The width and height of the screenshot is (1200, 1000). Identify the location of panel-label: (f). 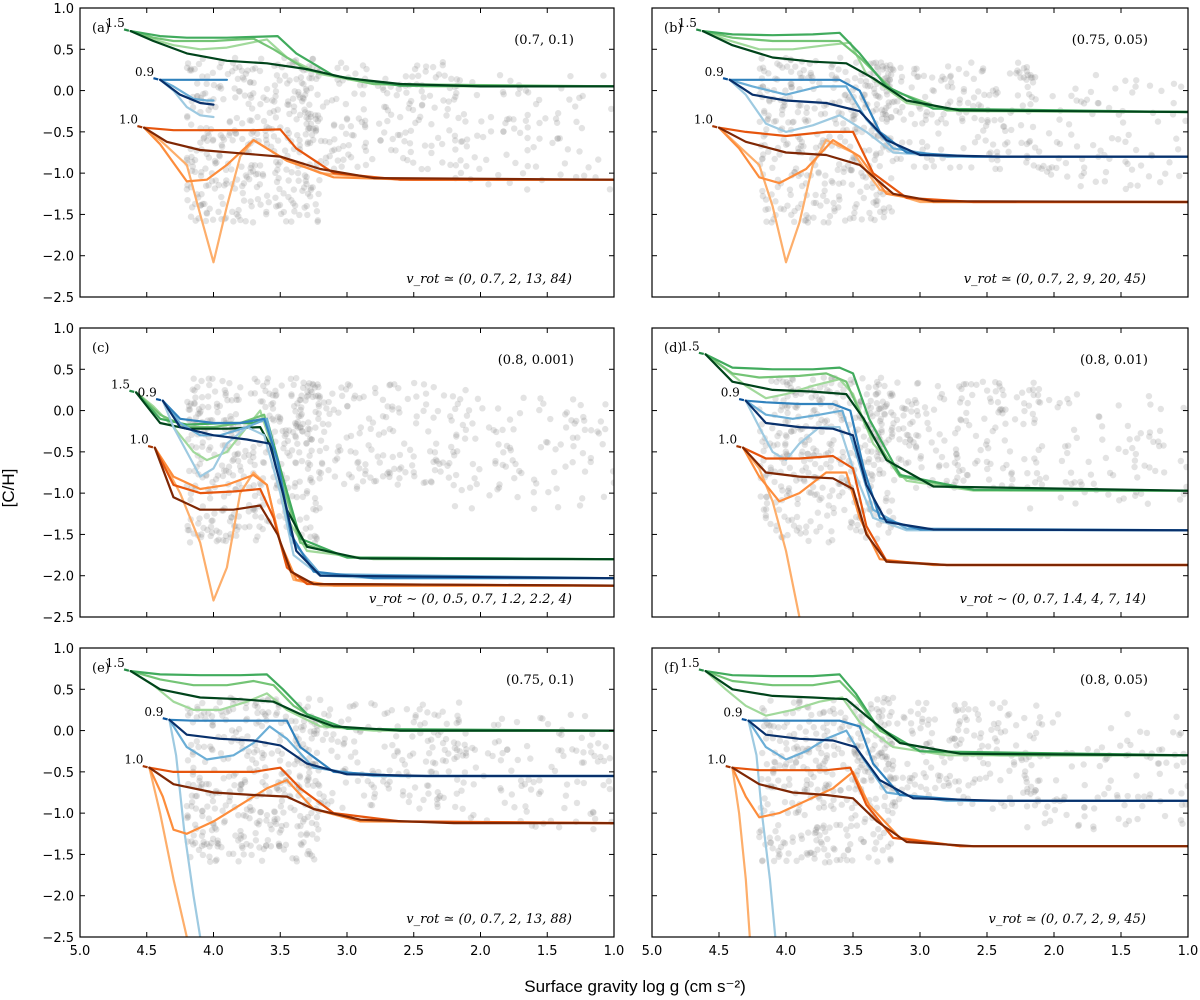
(671, 668).